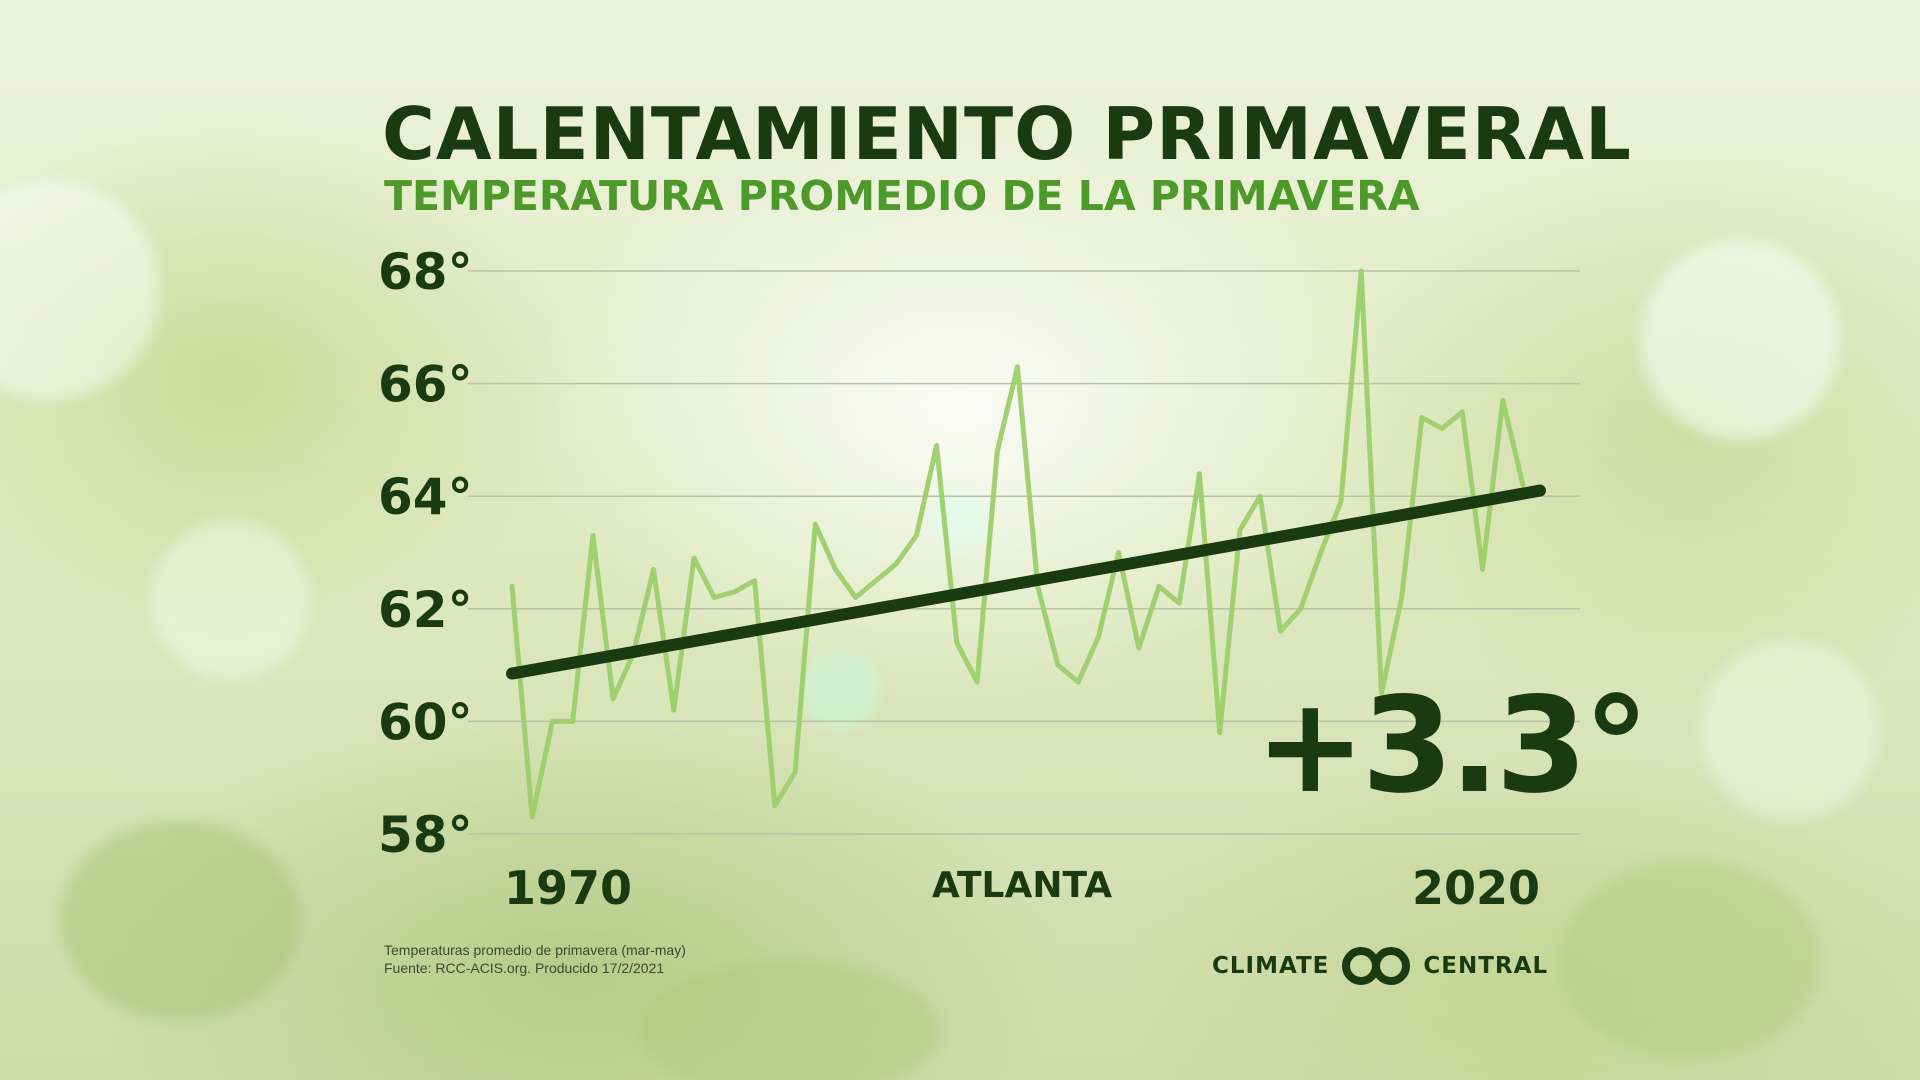 Image resolution: width=1920 pixels, height=1080 pixels. Describe the element at coordinates (1476, 888) in the screenshot. I see `x-tick-label: 2020` at that location.